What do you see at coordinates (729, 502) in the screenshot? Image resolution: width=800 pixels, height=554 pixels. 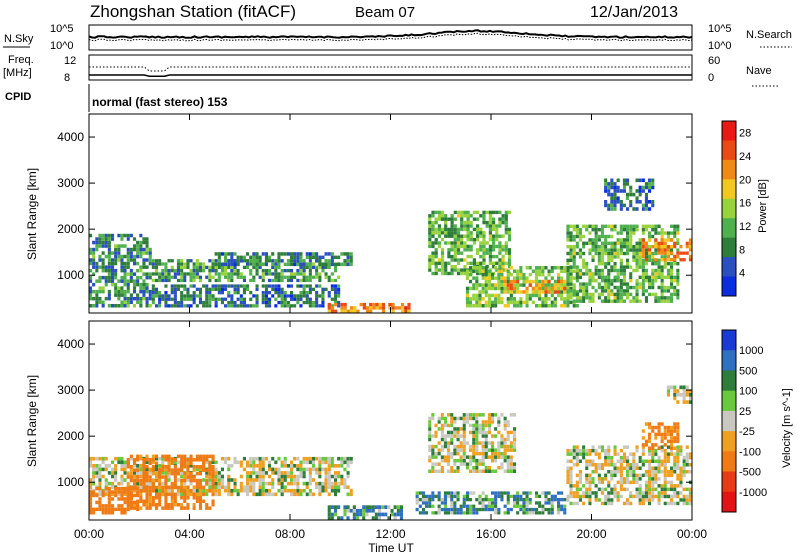 I see `velocity-colorbar-swatch` at bounding box center [729, 502].